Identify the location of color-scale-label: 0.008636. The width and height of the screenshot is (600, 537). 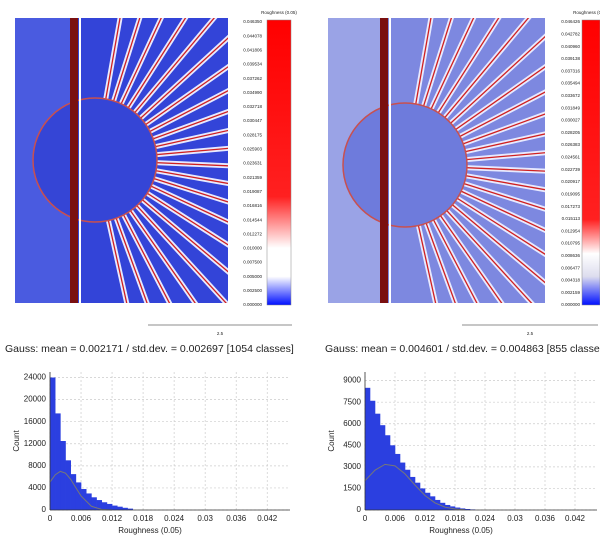
(570, 255).